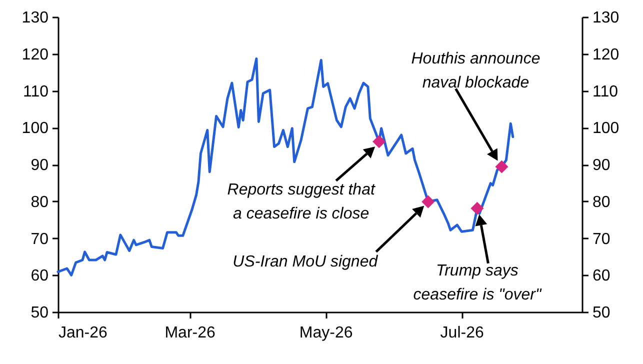 The image size is (643, 364). What do you see at coordinates (477, 283) in the screenshot?
I see `annotation: Trump says ceasefire is "over"` at bounding box center [477, 283].